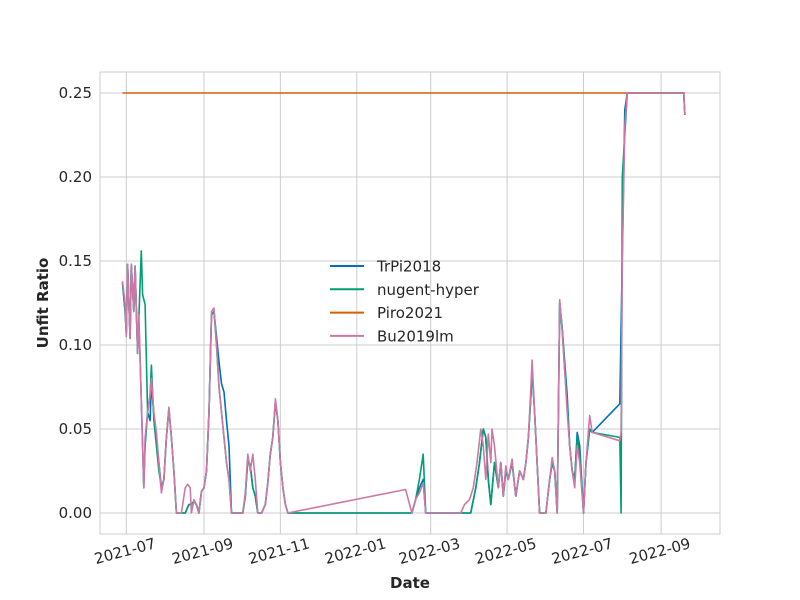  What do you see at coordinates (428, 290) in the screenshot?
I see `legend-label: nugent-hyper` at bounding box center [428, 290].